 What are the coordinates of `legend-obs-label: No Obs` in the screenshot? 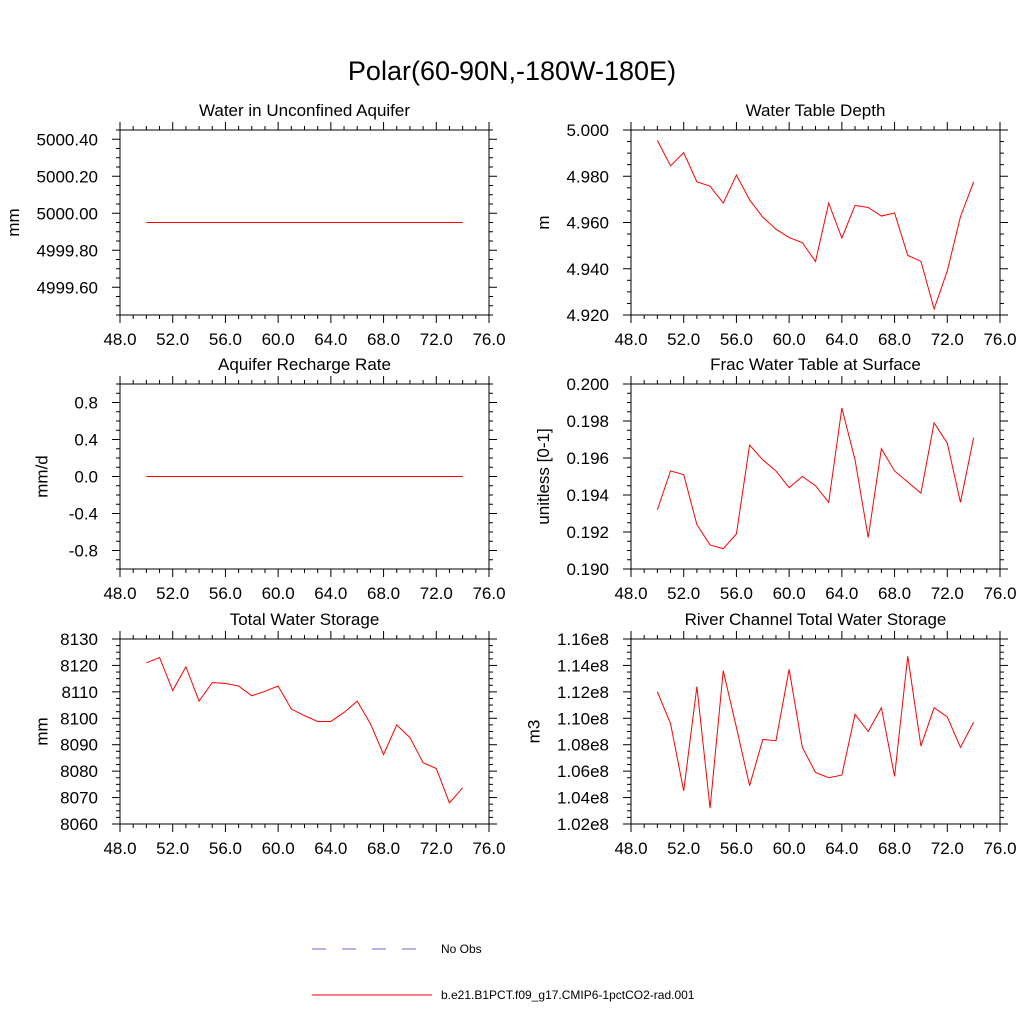 It's located at (461, 949).